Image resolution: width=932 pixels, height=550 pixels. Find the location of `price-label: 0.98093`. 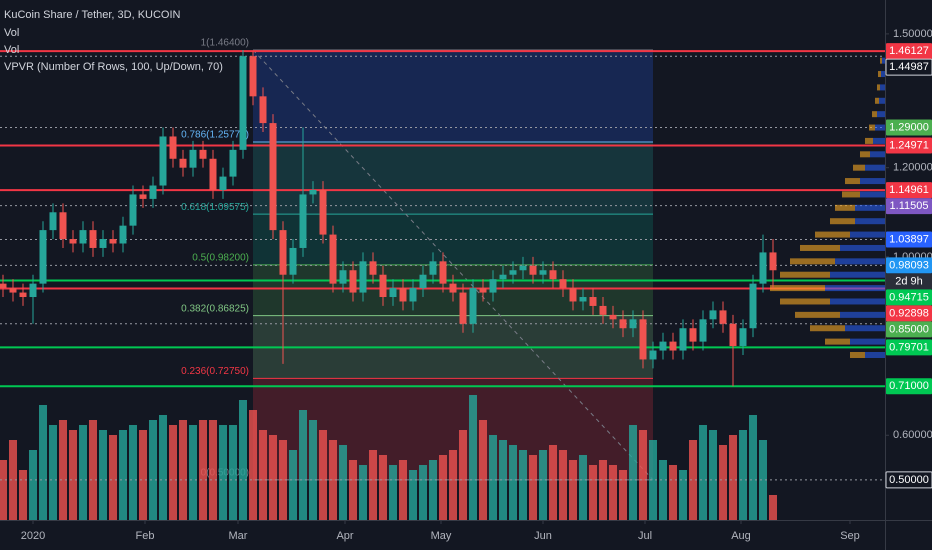

price-label: 0.98093 is located at coordinates (909, 265).